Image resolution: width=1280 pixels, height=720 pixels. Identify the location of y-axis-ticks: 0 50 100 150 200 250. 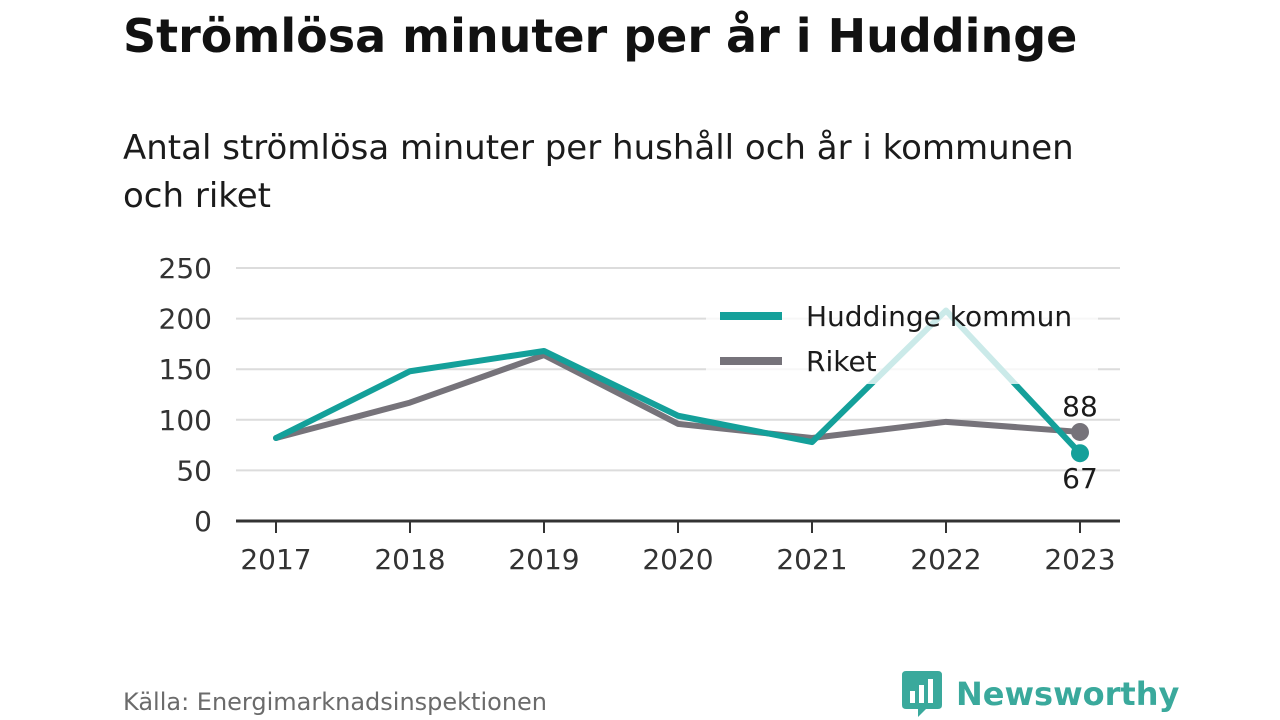
(185, 395).